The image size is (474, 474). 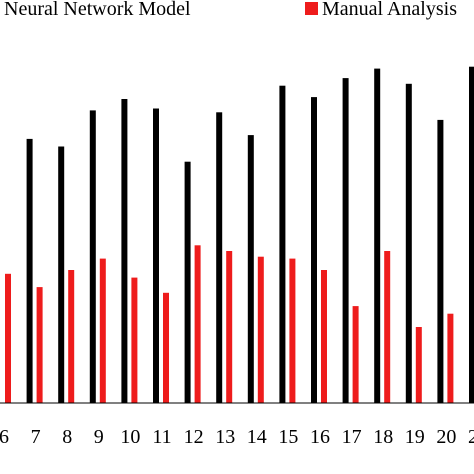 I want to click on x-tick-label-14: 14, so click(x=257, y=437).